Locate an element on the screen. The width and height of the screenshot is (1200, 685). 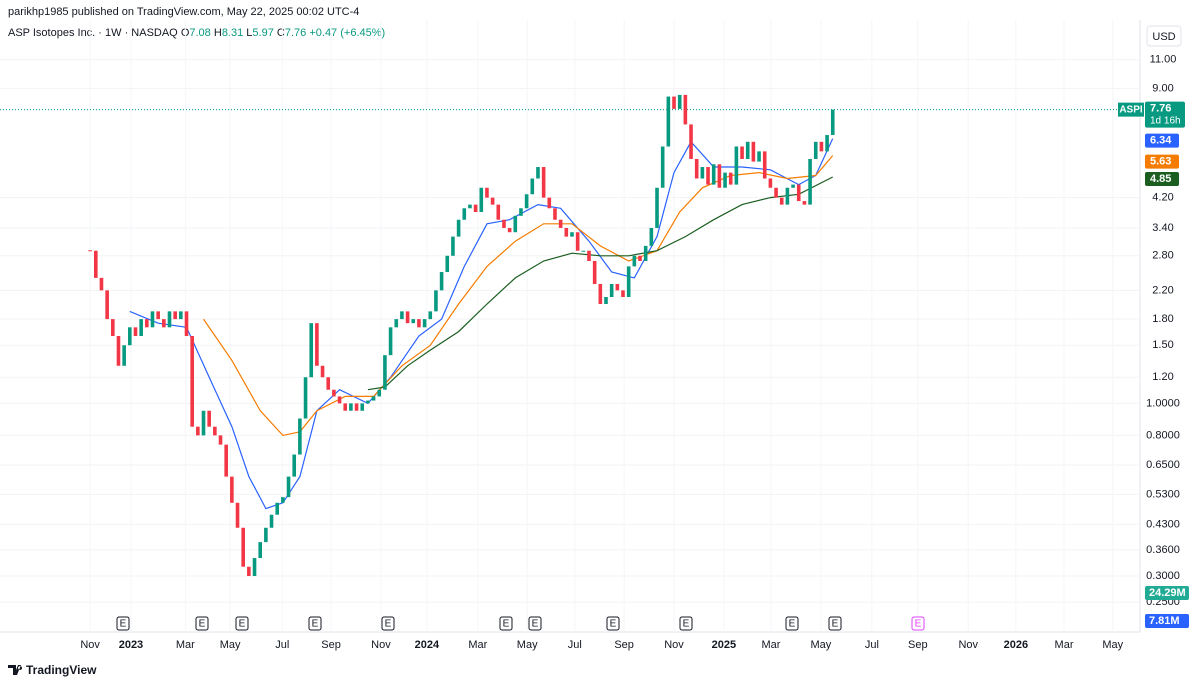
y-tick-label: 9.00 is located at coordinates (1162, 88).